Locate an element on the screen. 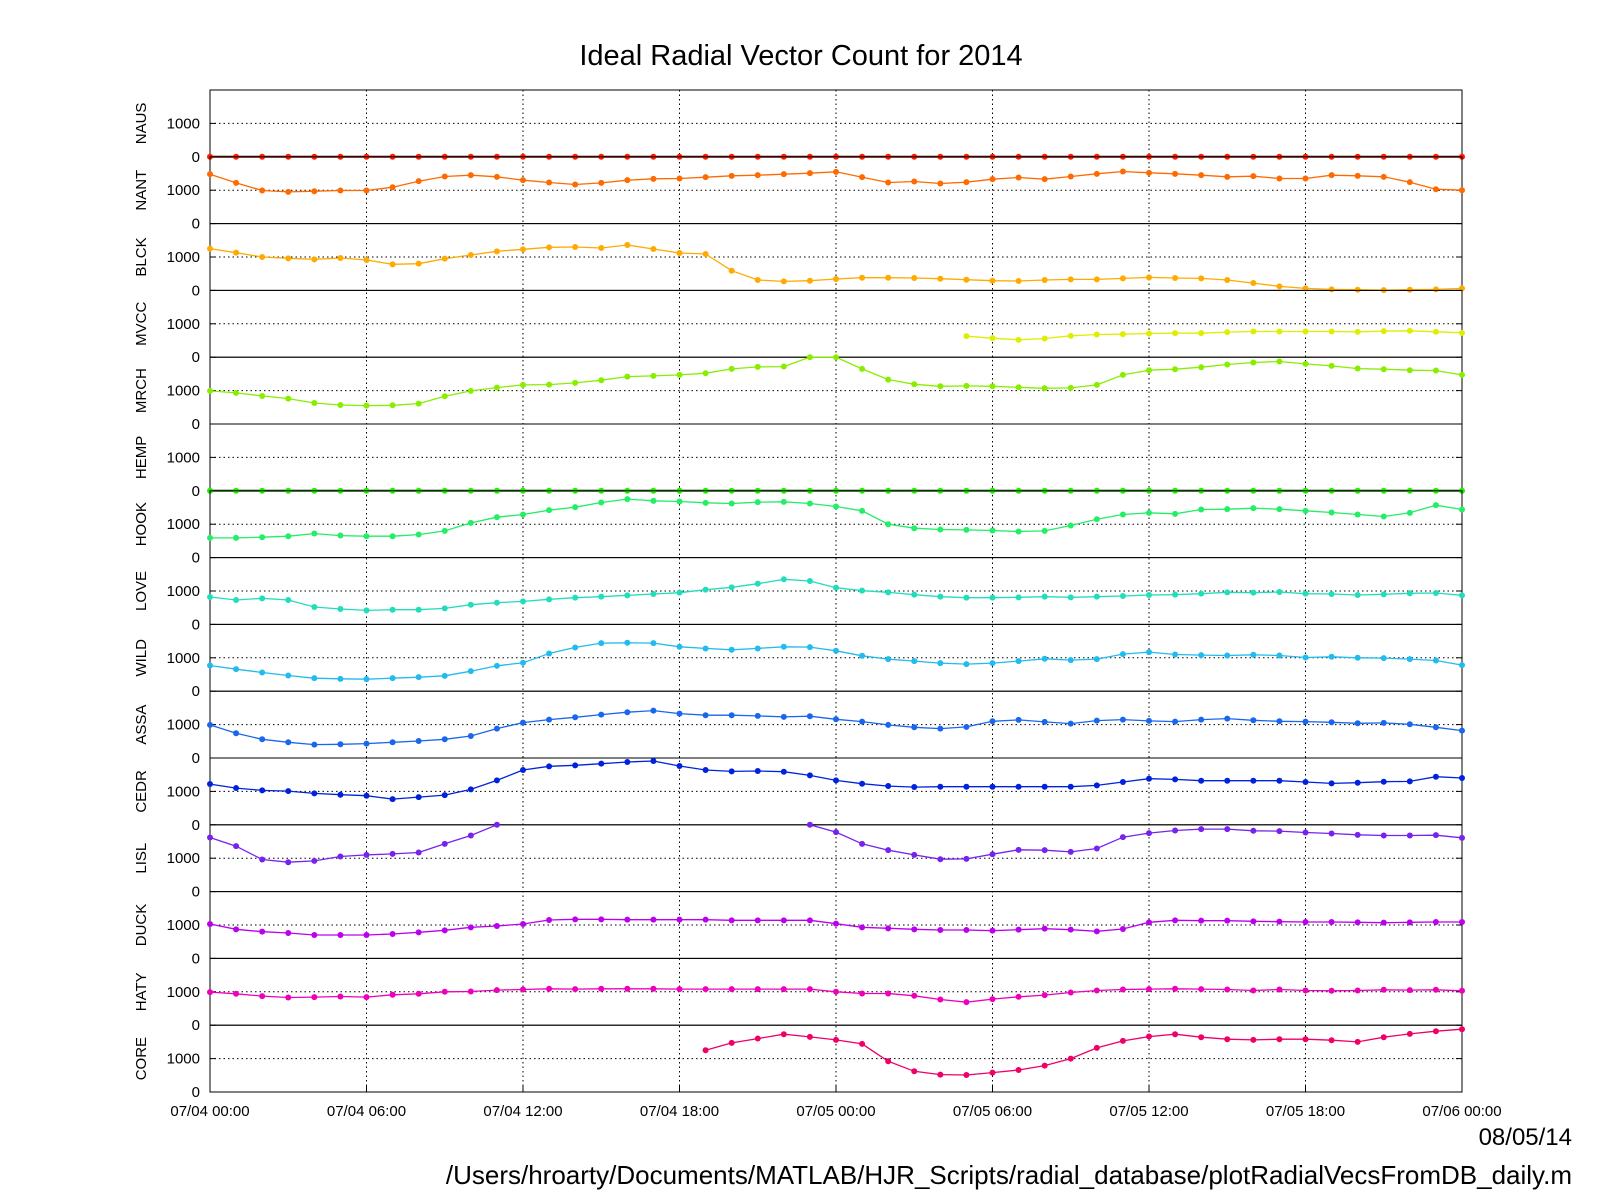 The image size is (1602, 1201). panel-duck: 0 1000 DUCK is located at coordinates (799, 929).